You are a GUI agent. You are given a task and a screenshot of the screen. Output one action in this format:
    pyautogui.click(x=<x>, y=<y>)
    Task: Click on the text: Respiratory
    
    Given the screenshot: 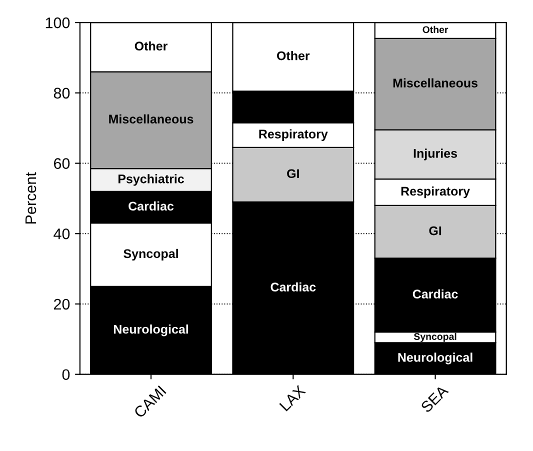 What is the action you would take?
    pyautogui.click(x=435, y=192)
    